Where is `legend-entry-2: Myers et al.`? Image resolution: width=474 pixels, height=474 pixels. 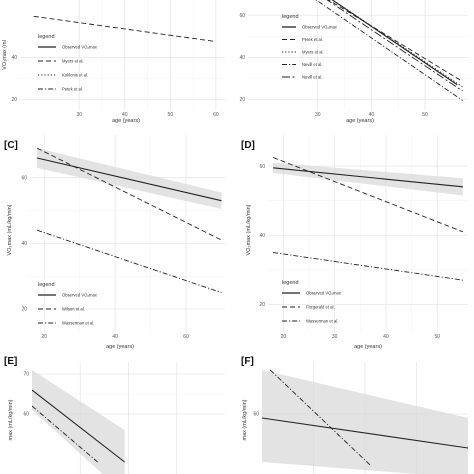
legend-entry-2: Myers et al. is located at coordinates (73, 61).